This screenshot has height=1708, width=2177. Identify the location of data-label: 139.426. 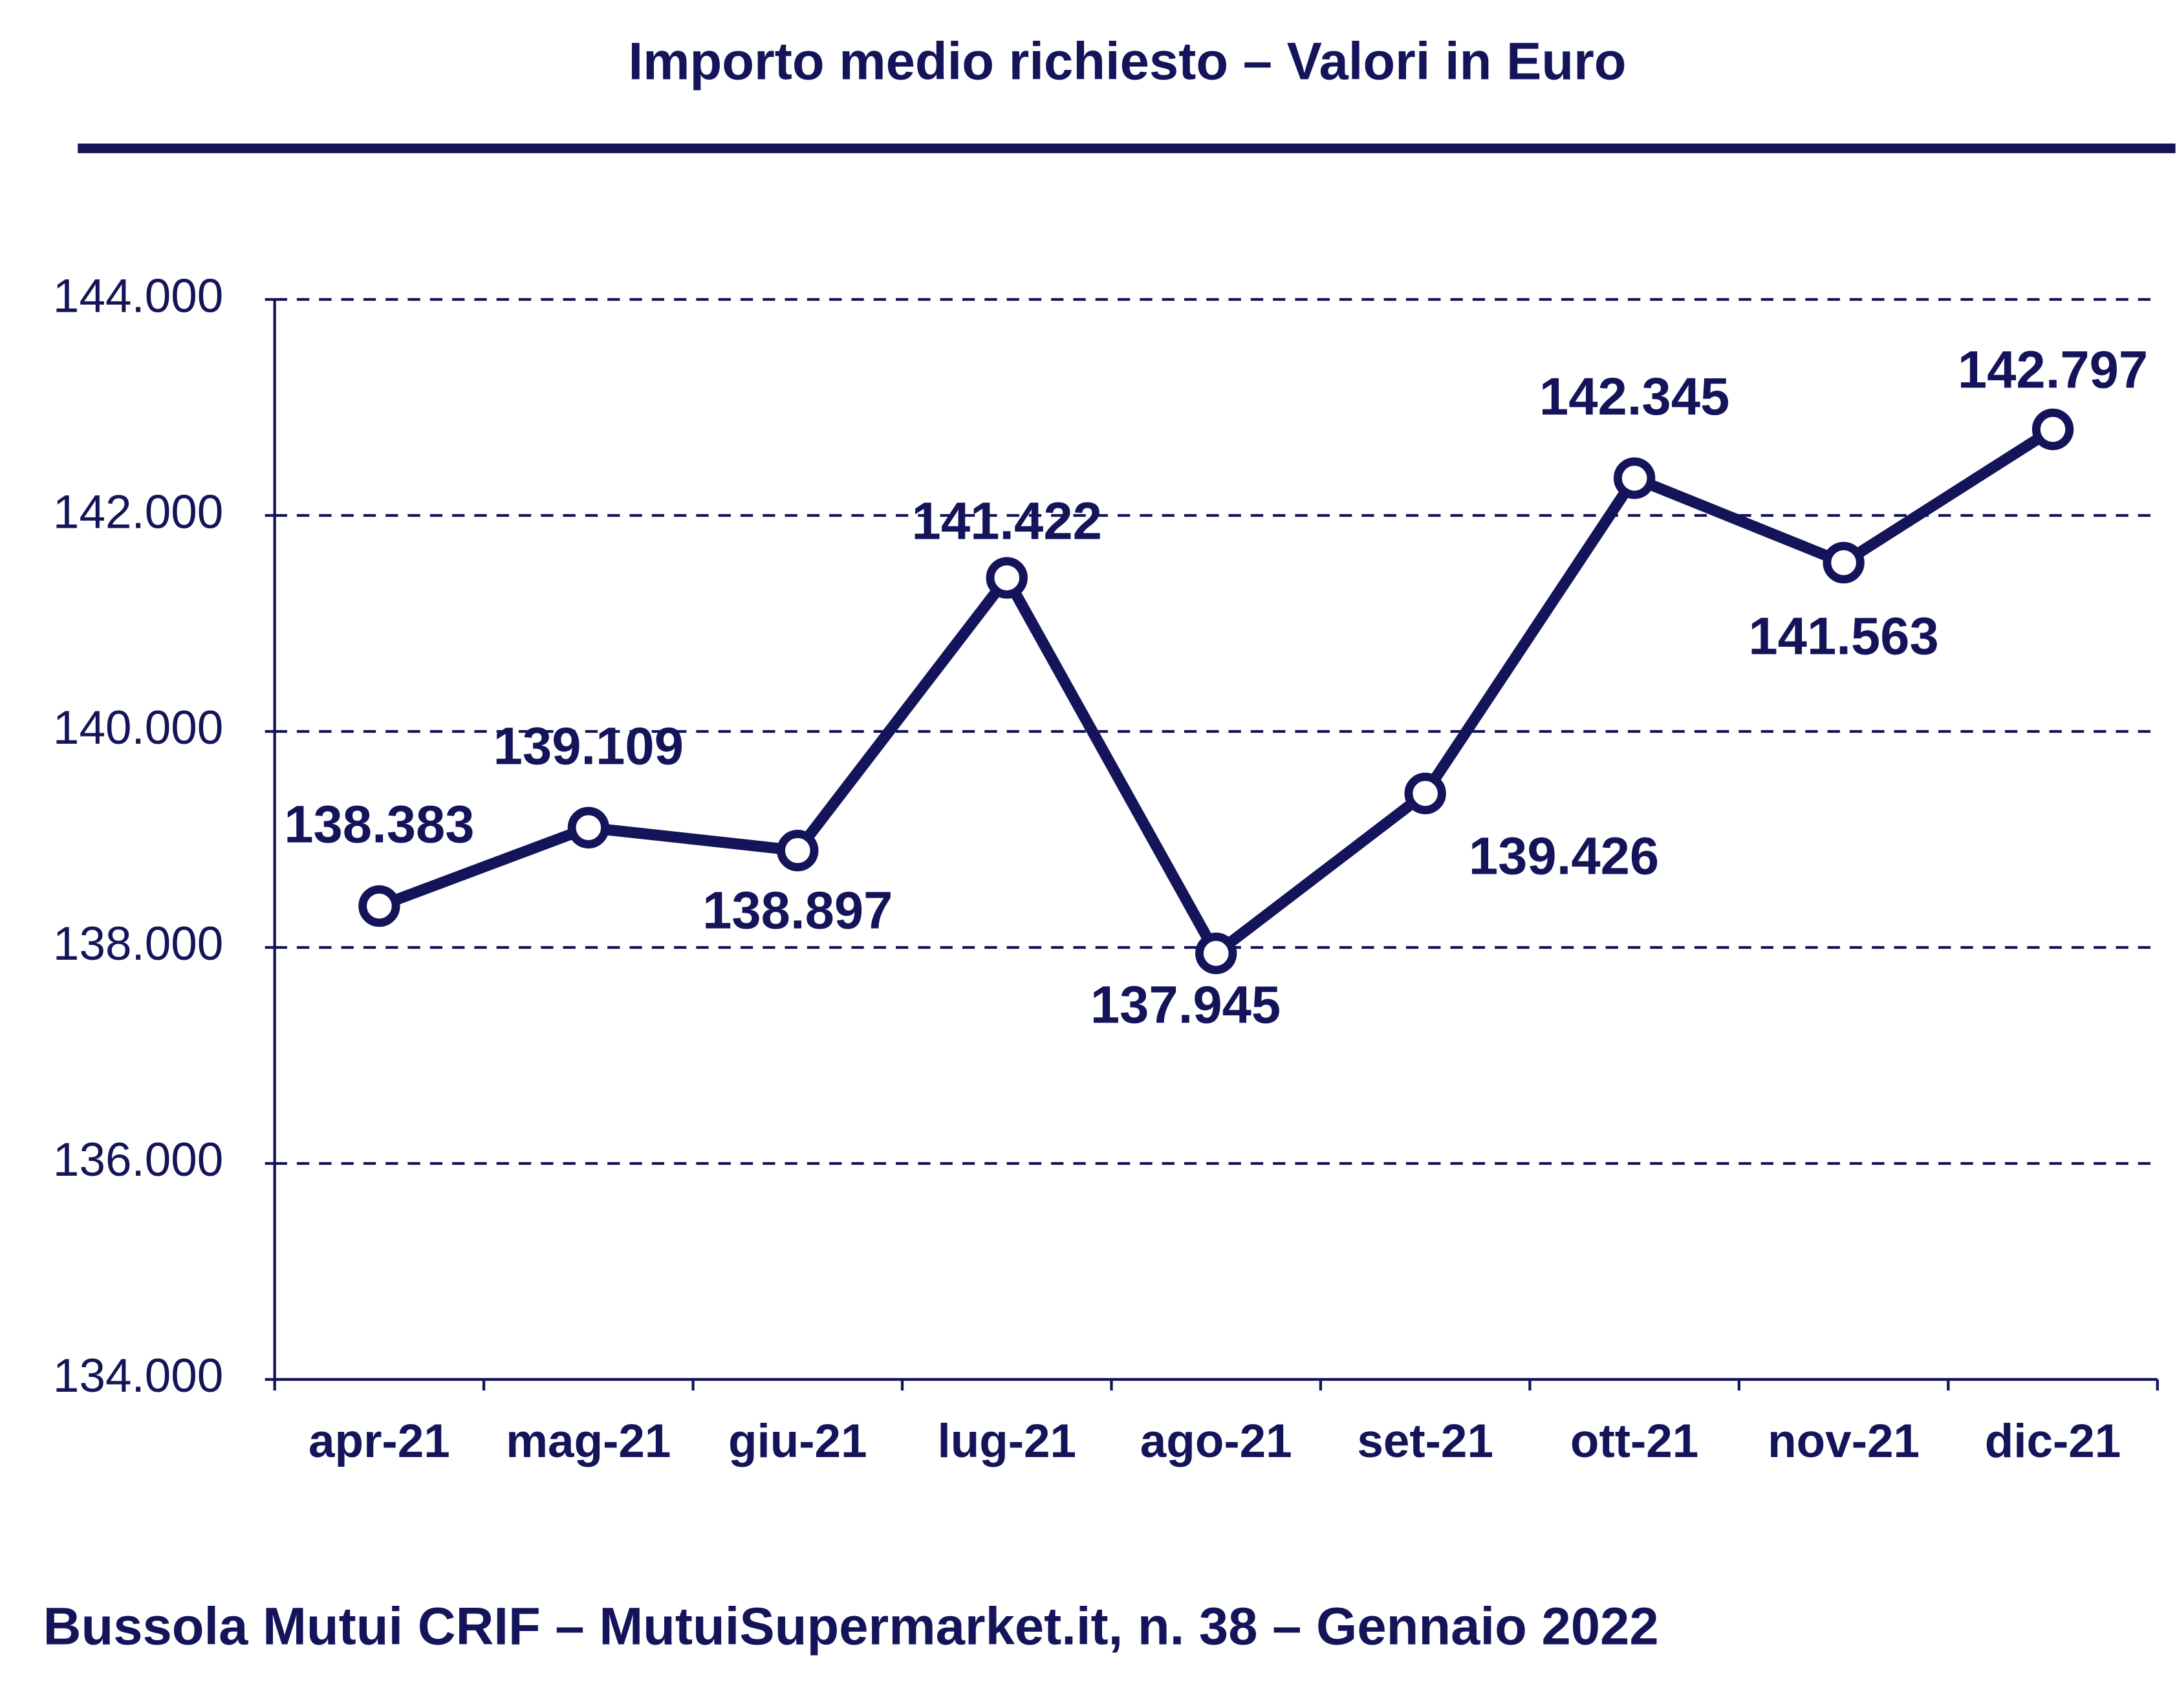
(1564, 856).